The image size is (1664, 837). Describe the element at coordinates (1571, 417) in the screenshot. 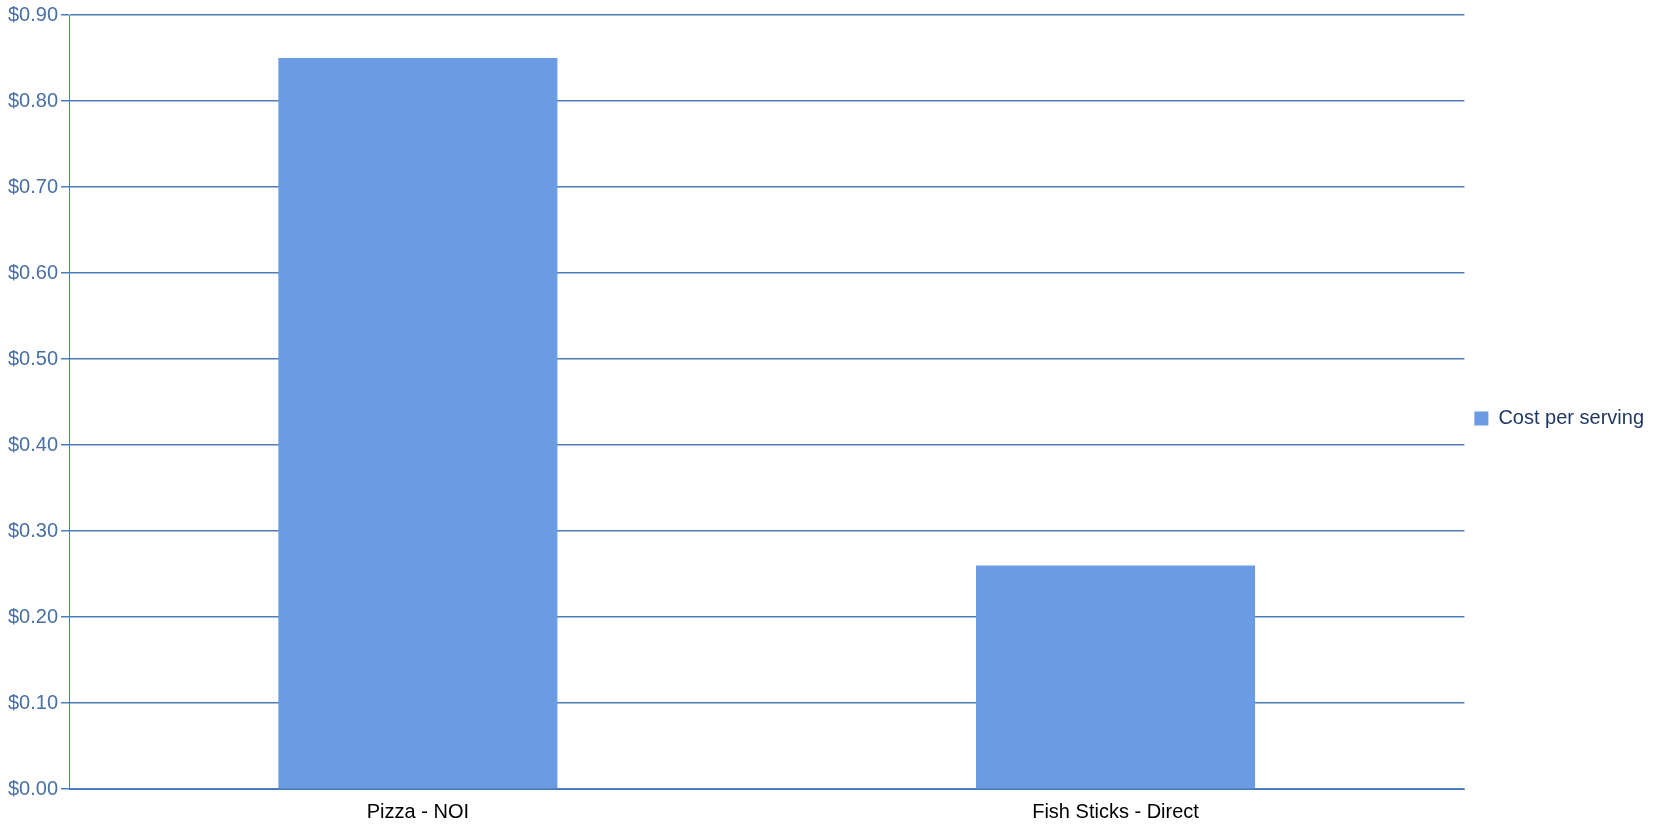

I see `legend-label: Cost per serving` at that location.